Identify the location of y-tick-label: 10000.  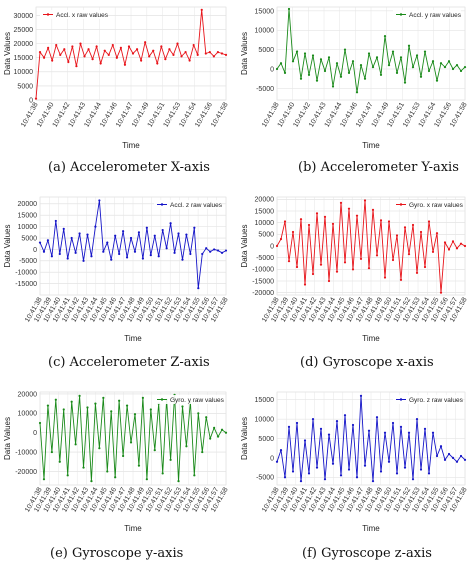
(265, 31).